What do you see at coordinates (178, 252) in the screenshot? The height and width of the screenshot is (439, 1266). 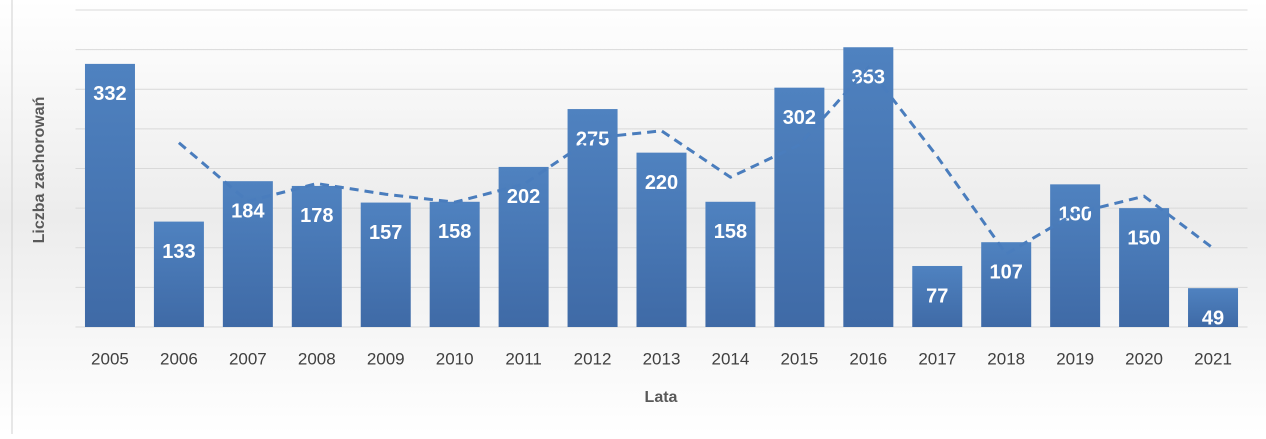 I see `value-label: 133` at bounding box center [178, 252].